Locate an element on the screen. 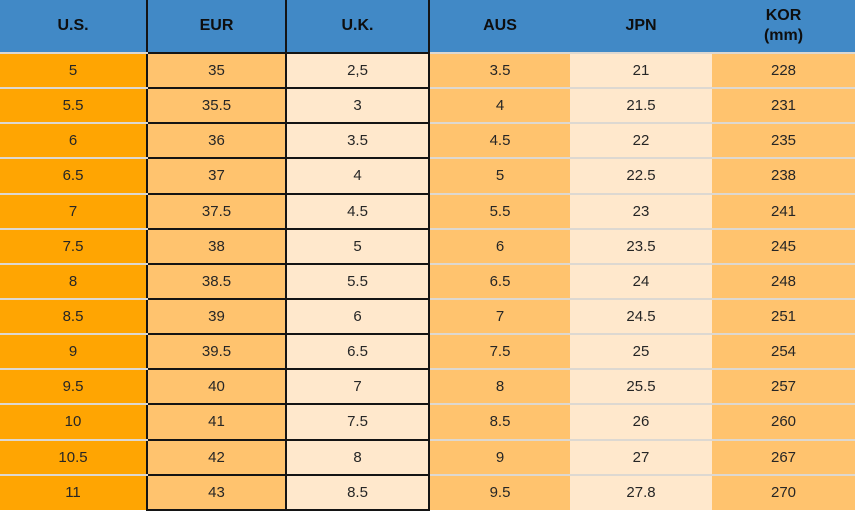 The image size is (855, 511). cell-us: 5 is located at coordinates (73, 70).